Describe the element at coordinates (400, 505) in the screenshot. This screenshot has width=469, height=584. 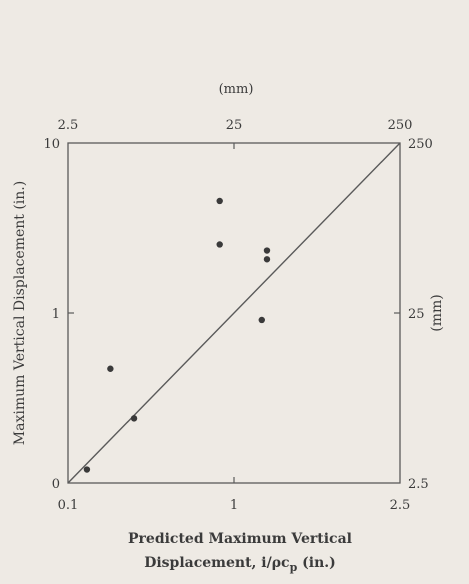
I see `x-tick-label-3: 2.5` at that location.